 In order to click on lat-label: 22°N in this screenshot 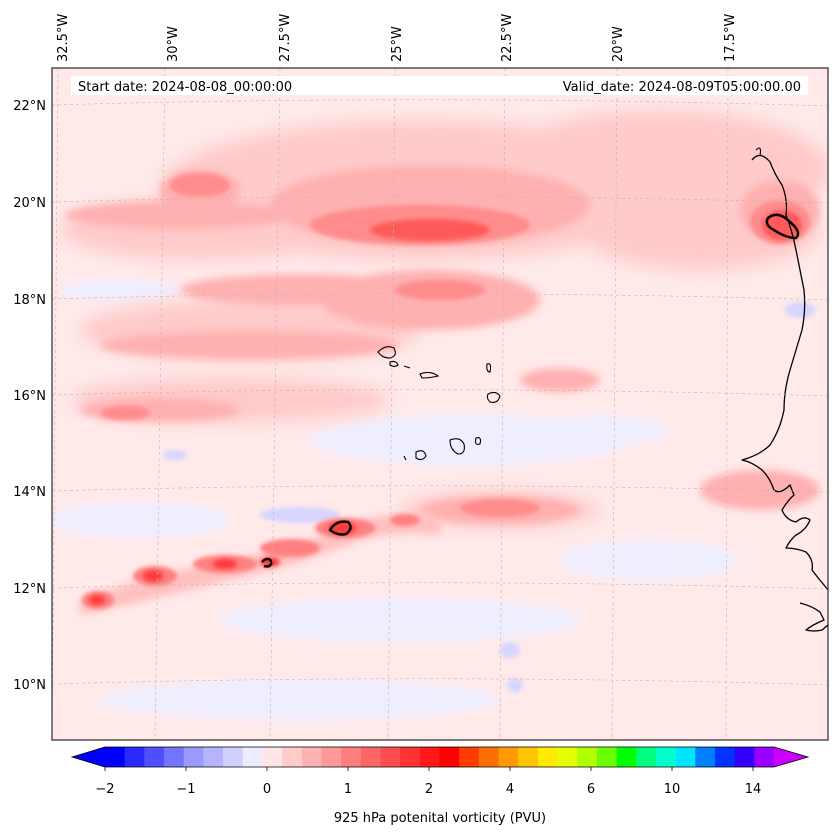, I will do `click(29, 106)`.